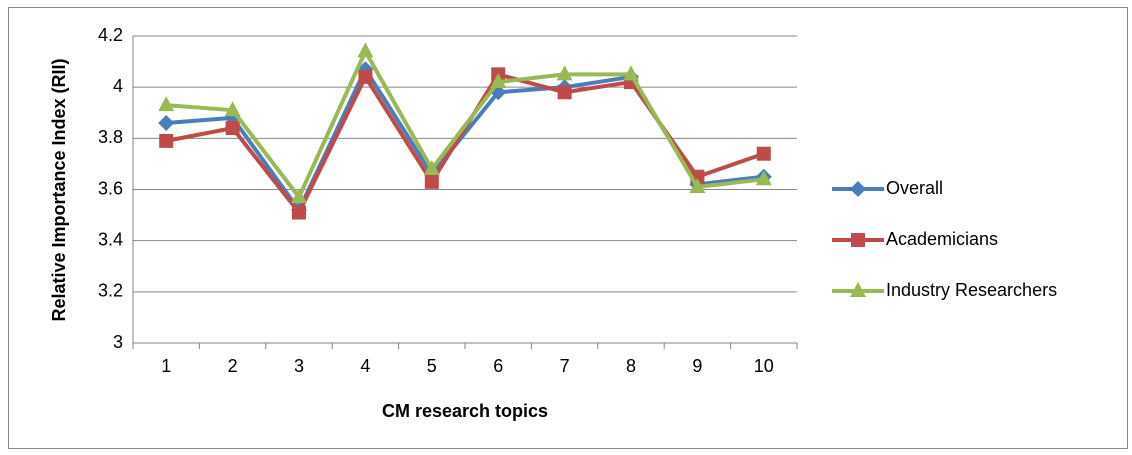 The width and height of the screenshot is (1132, 455). I want to click on y-tick-label: 3.2, so click(110, 291).